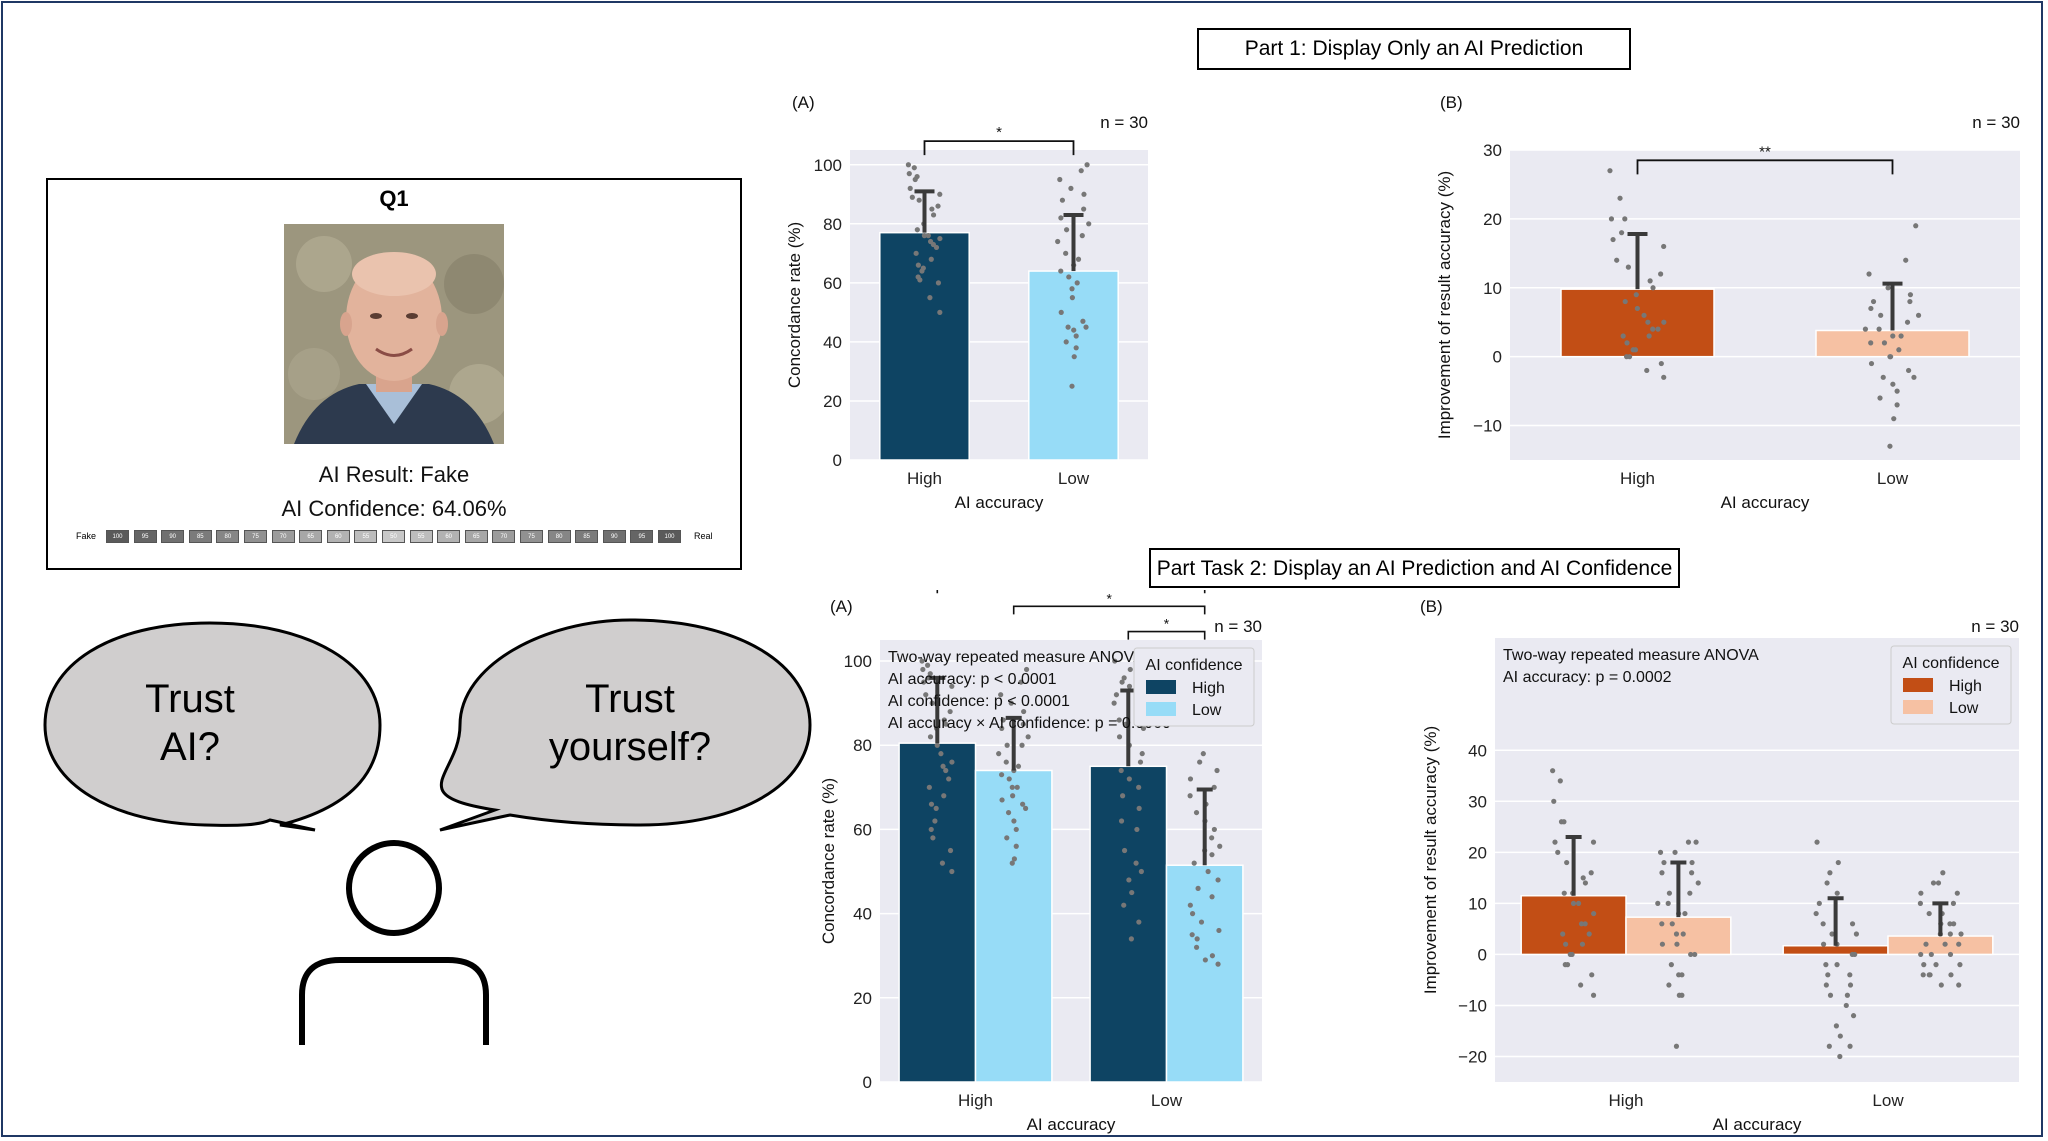  Describe the element at coordinates (1109, 598) in the screenshot. I see `significance-label: *` at that location.